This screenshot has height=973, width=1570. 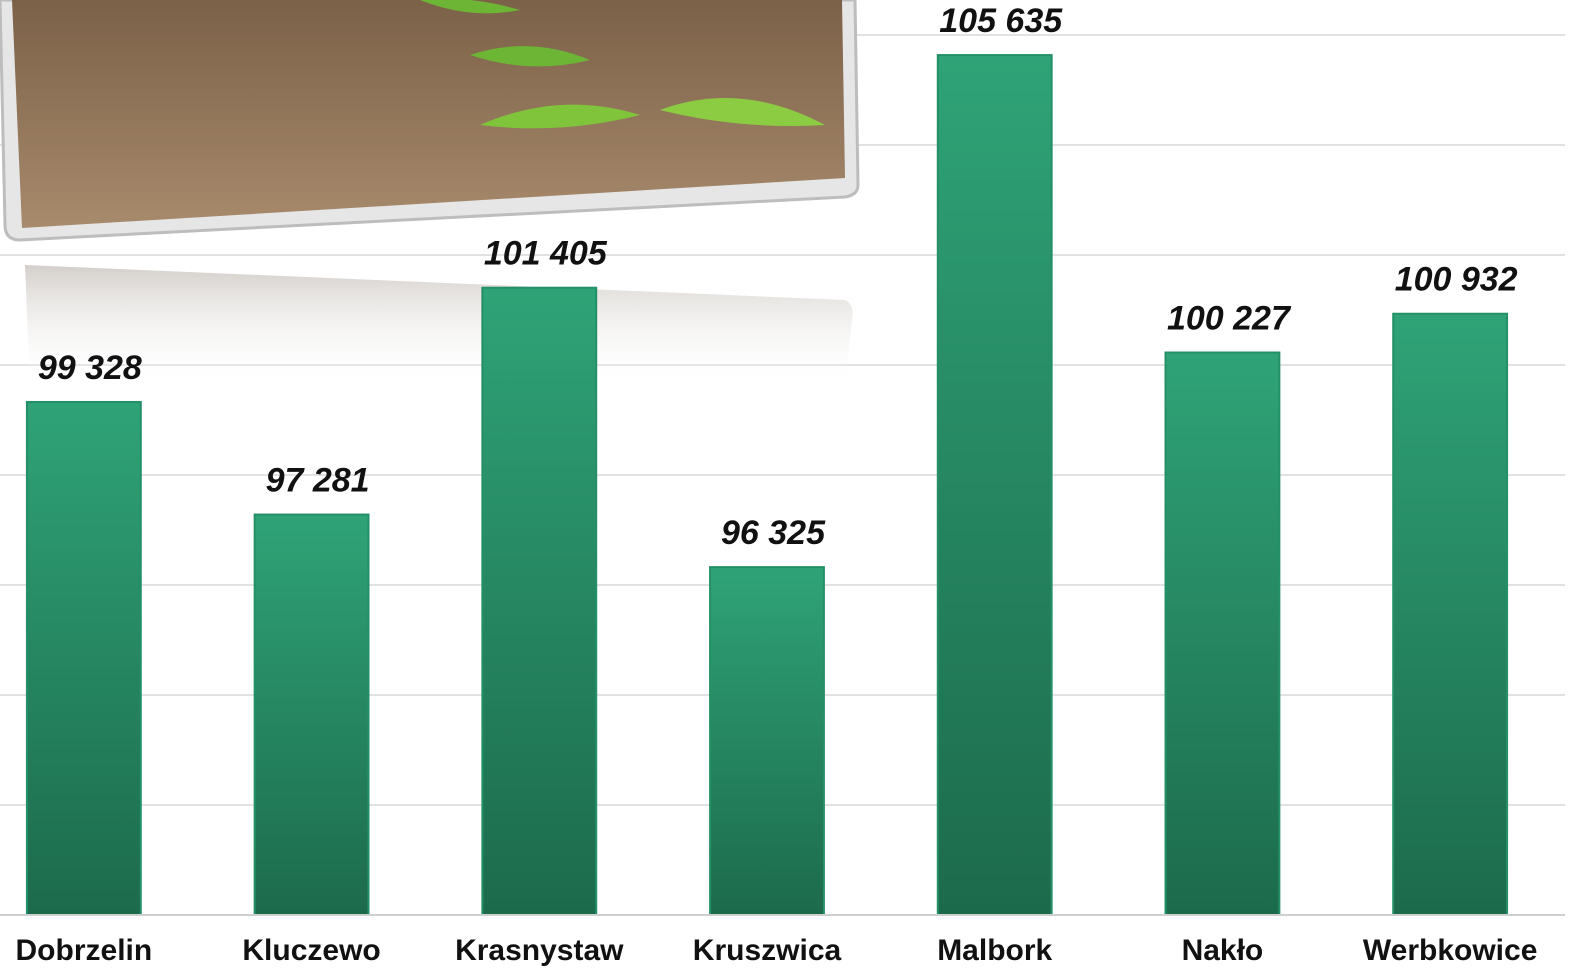 What do you see at coordinates (1229, 318) in the screenshot?
I see `value-label: 100 227` at bounding box center [1229, 318].